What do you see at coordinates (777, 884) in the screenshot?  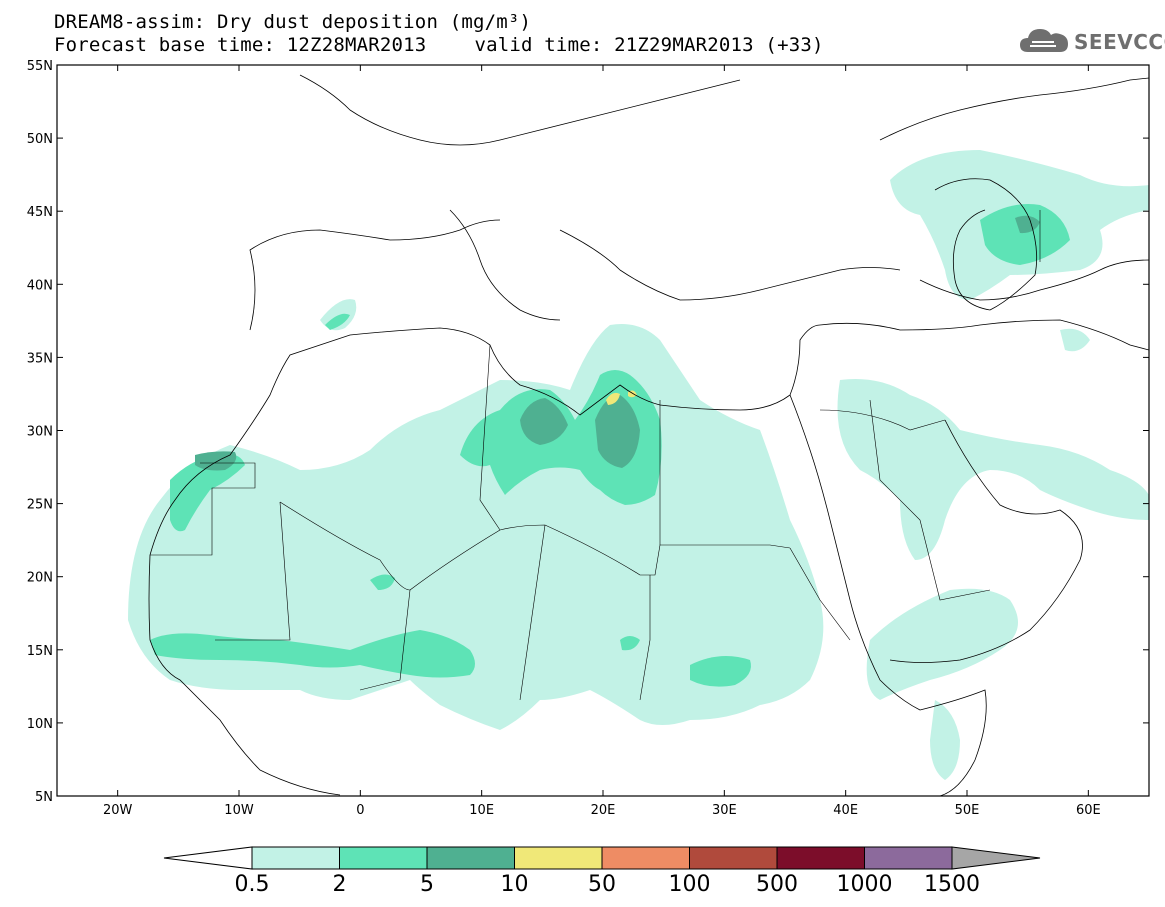 I see `colorbar-label: 500` at bounding box center [777, 884].